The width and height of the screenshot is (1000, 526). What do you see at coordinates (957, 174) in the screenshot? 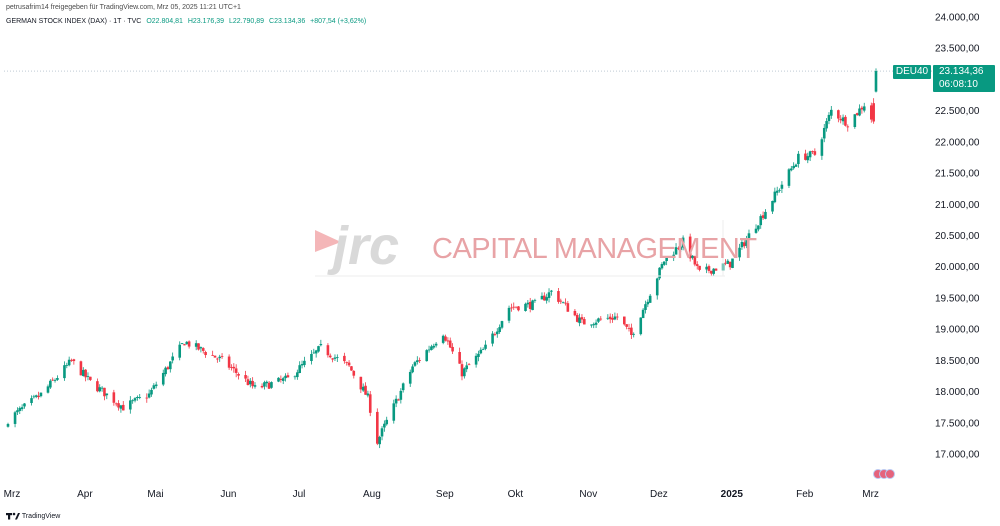
I see `y-tick-label: 21.500,00` at bounding box center [957, 174].